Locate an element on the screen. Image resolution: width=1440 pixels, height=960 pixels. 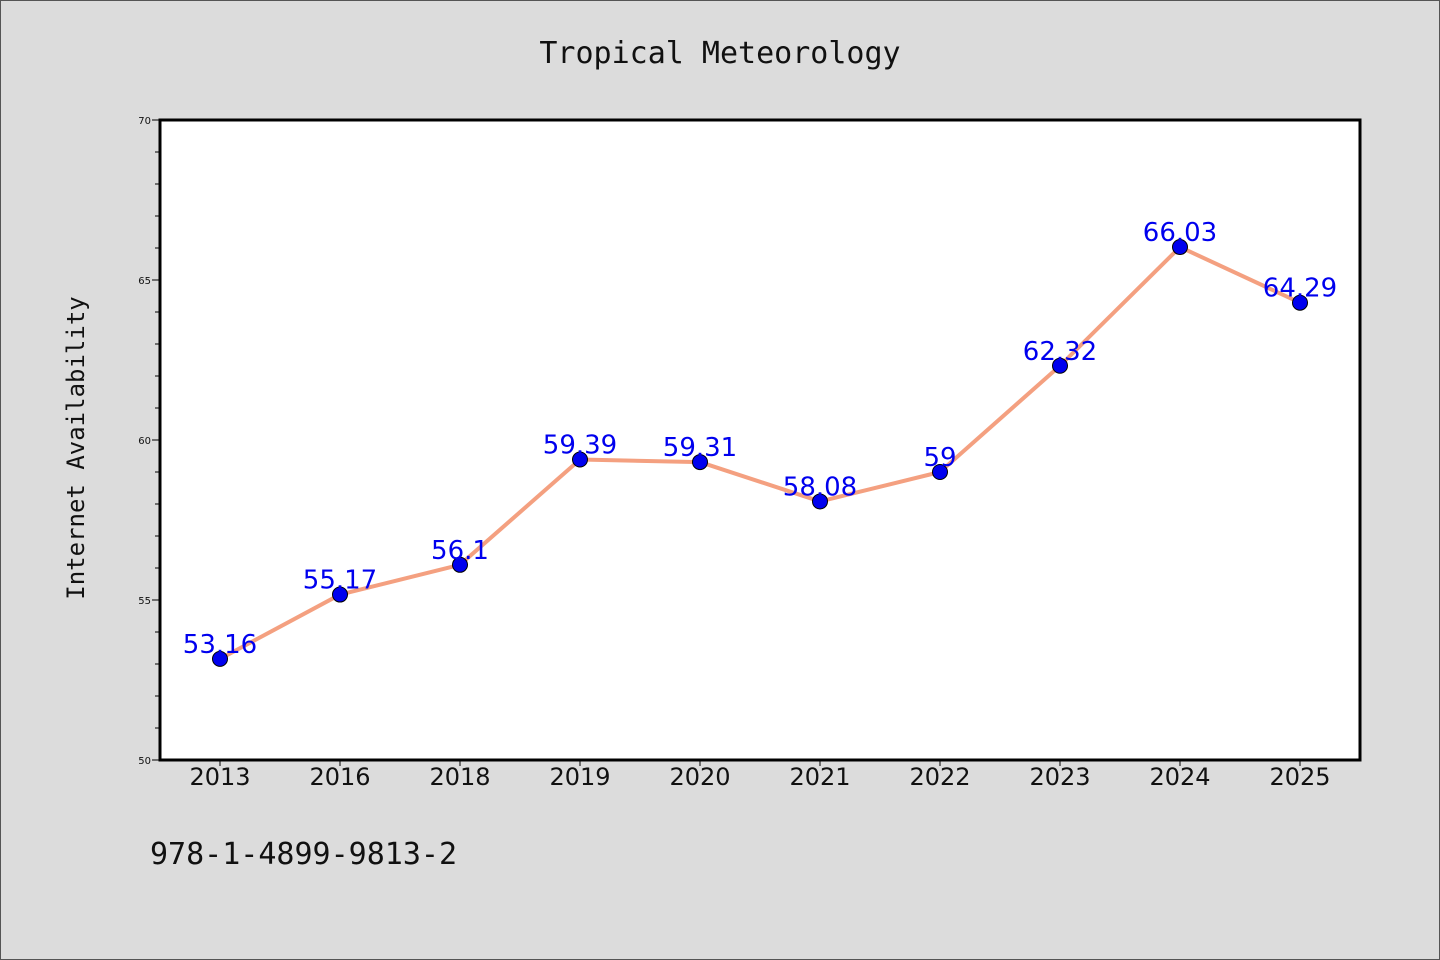
y-tick-label: 60 is located at coordinates (144, 441).